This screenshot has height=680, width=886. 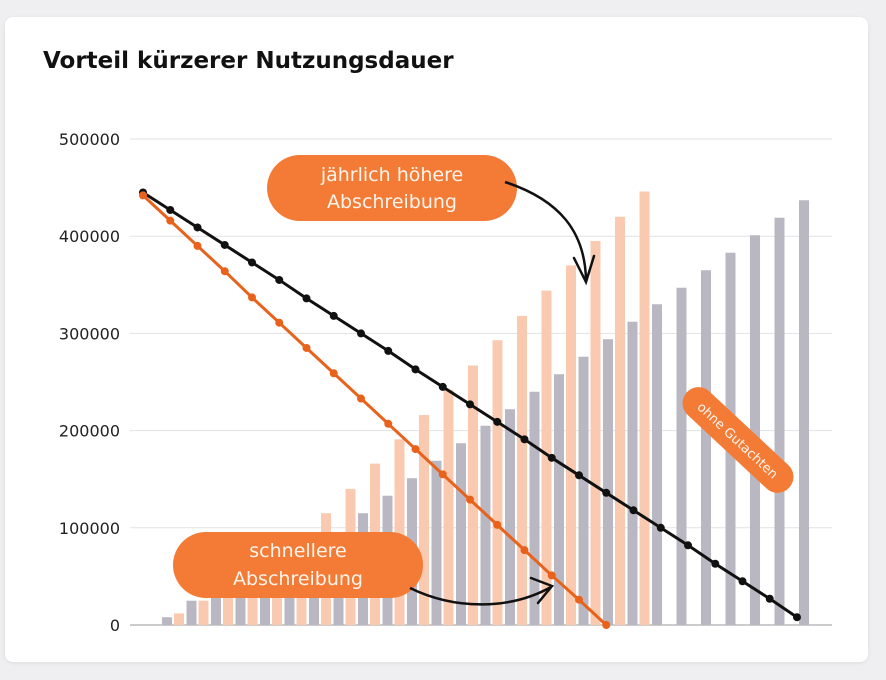 I want to click on chart-title: Vorteil kürzerer Nutzungsdauer, so click(x=248, y=61).